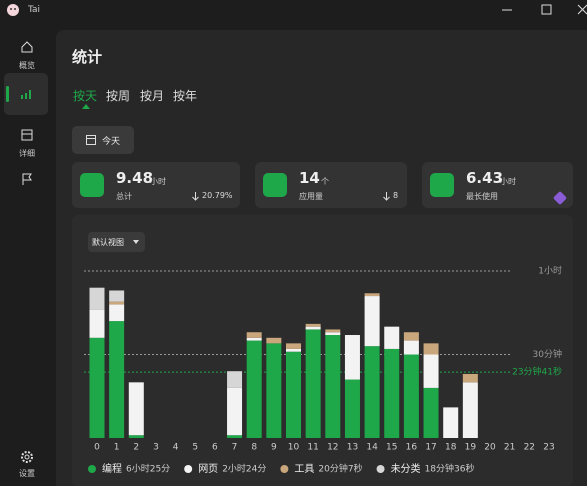 The height and width of the screenshot is (486, 587). I want to click on nav-label: 设置, so click(27, 473).